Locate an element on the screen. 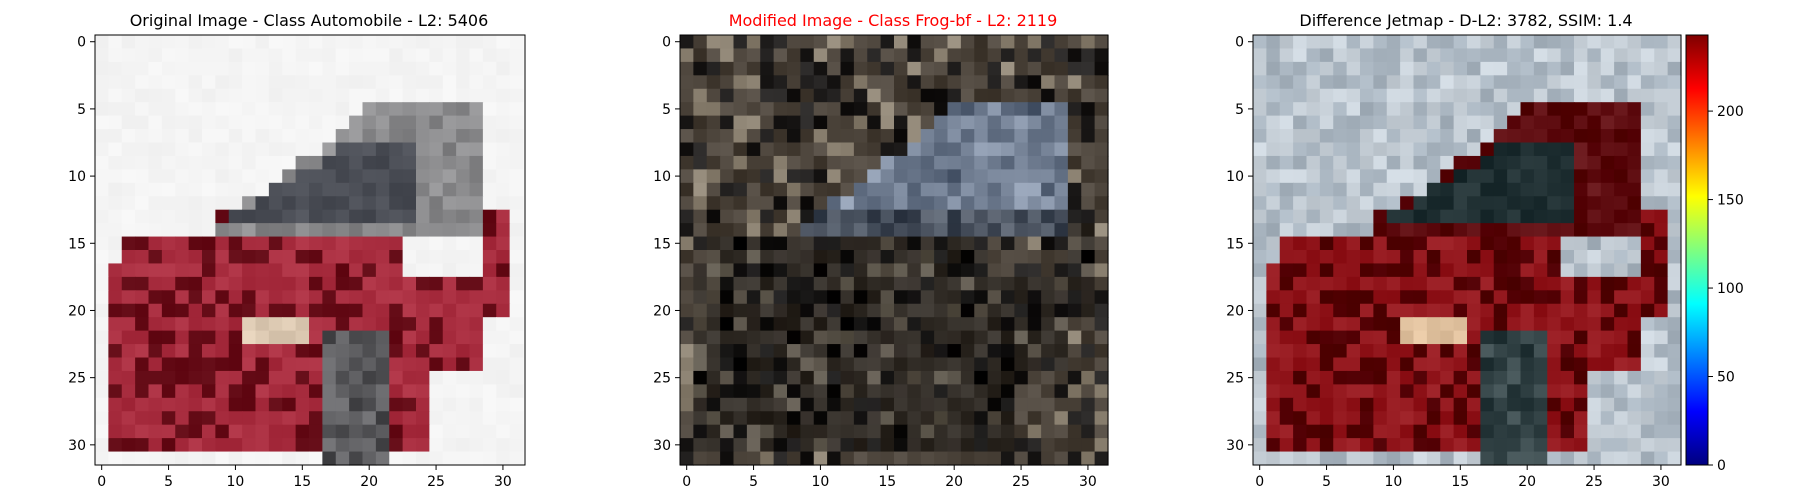 The image size is (1800, 500). colorbar: 0 50 100 150 200 is located at coordinates (1714, 254).